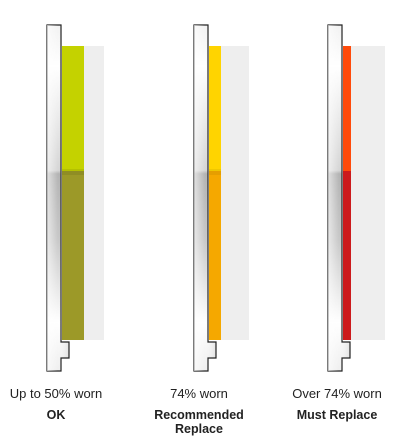 This screenshot has width=403, height=447. What do you see at coordinates (56, 393) in the screenshot?
I see `wear-label: Up to 50% worn` at bounding box center [56, 393].